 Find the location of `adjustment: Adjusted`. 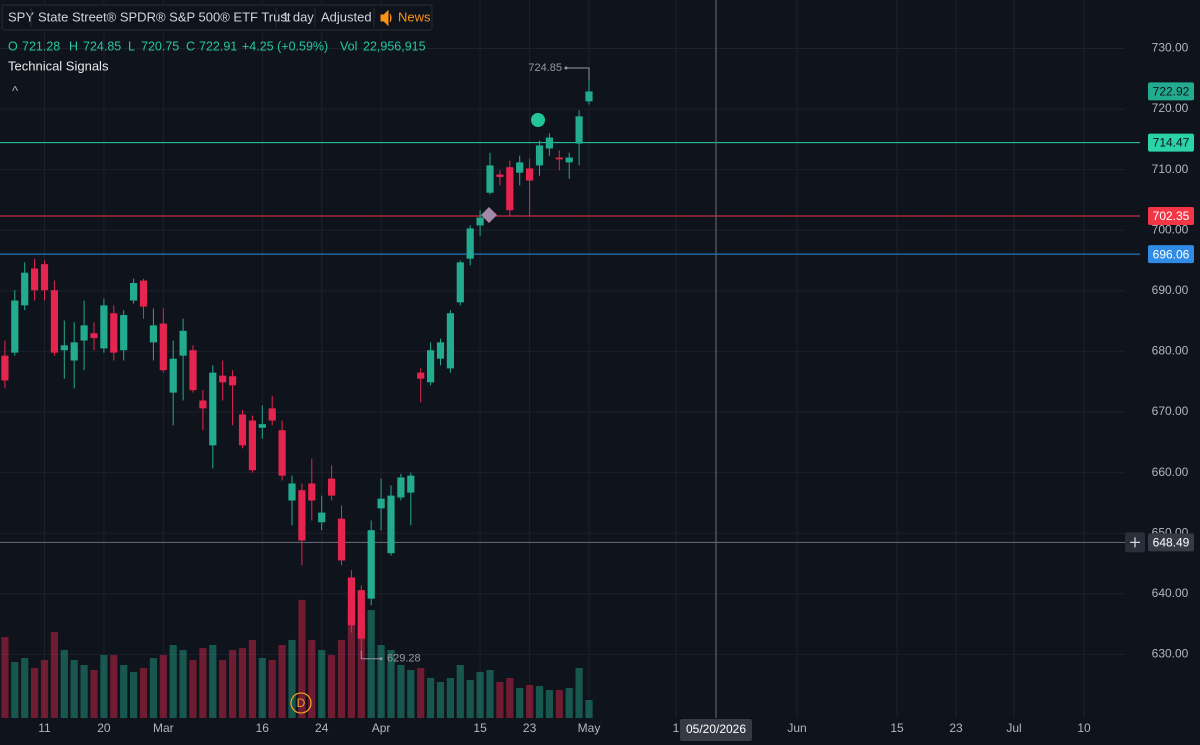

adjustment: Adjusted is located at coordinates (346, 16).